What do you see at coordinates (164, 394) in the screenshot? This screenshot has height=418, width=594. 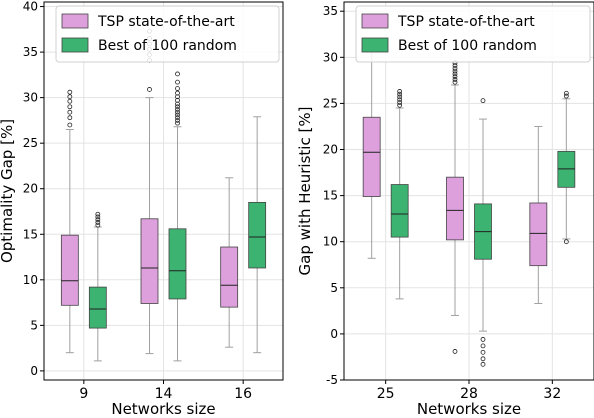 I see `x-tick-label: 14` at bounding box center [164, 394].